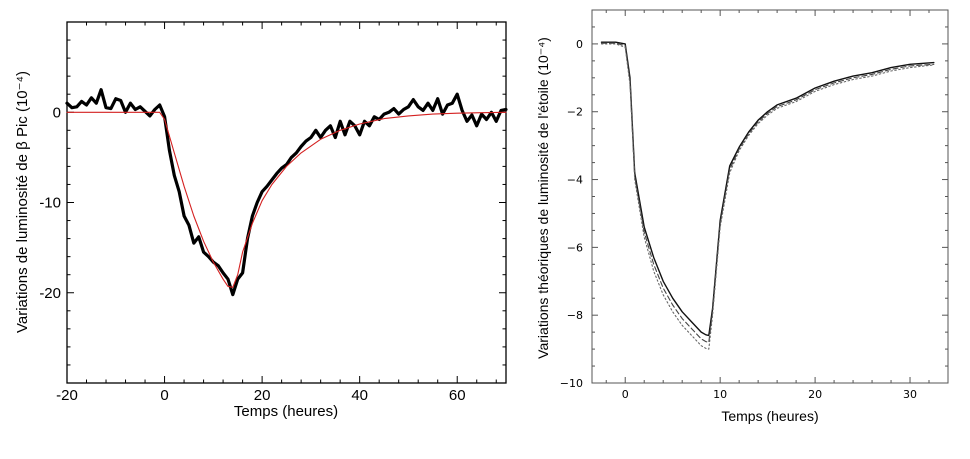 The image size is (970, 459). I want to click on x-tick-label: 40, so click(359, 395).